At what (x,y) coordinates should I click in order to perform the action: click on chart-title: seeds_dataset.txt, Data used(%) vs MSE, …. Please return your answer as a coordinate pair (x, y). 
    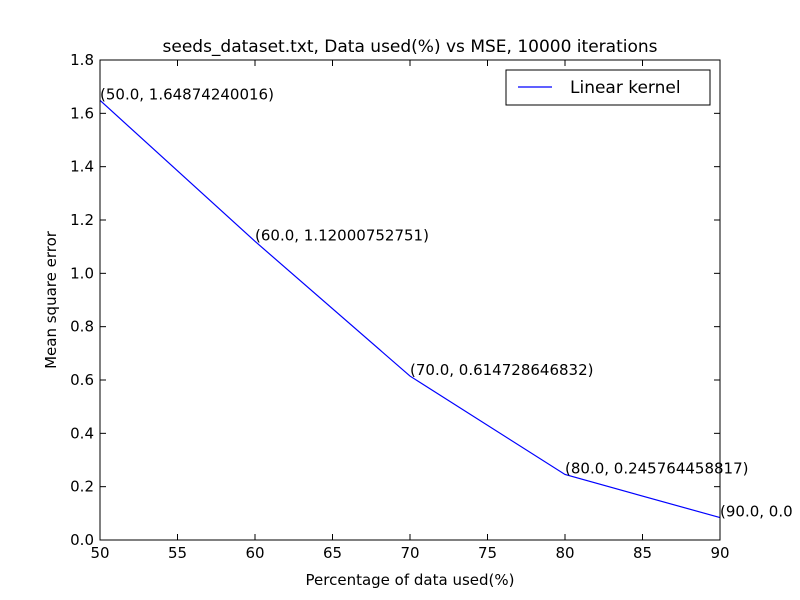
    Looking at the image, I should click on (410, 47).